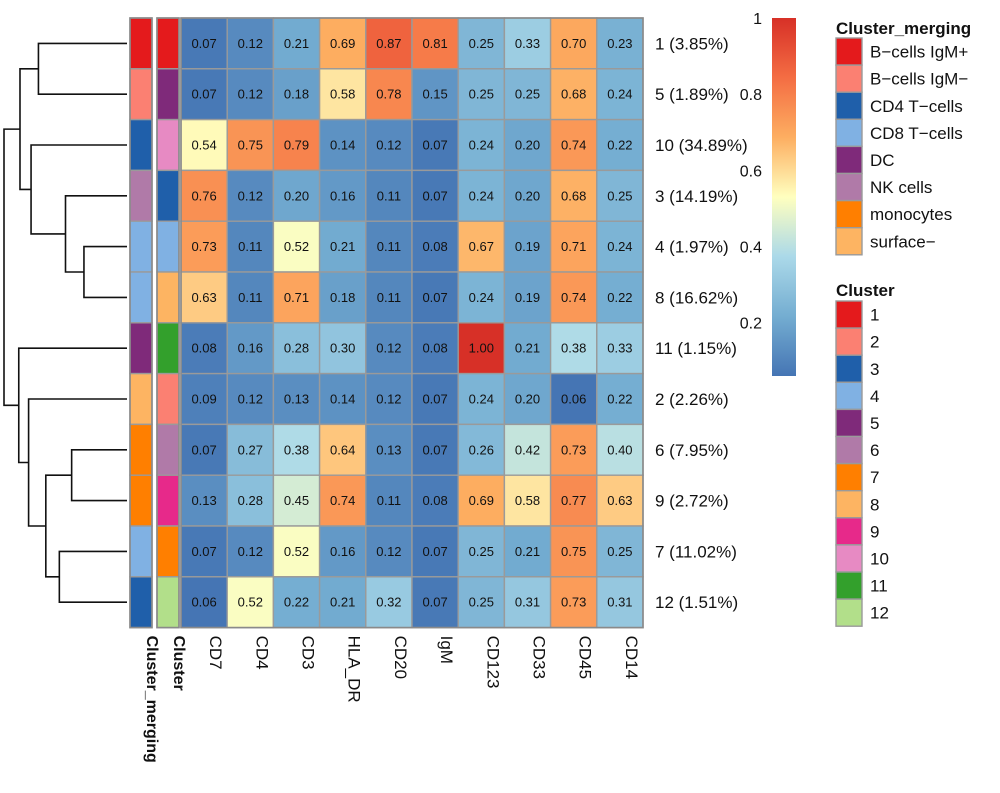 The width and height of the screenshot is (1000, 793). Describe the element at coordinates (342, 399) in the screenshot. I see `cell-value-label: 0.14` at that location.